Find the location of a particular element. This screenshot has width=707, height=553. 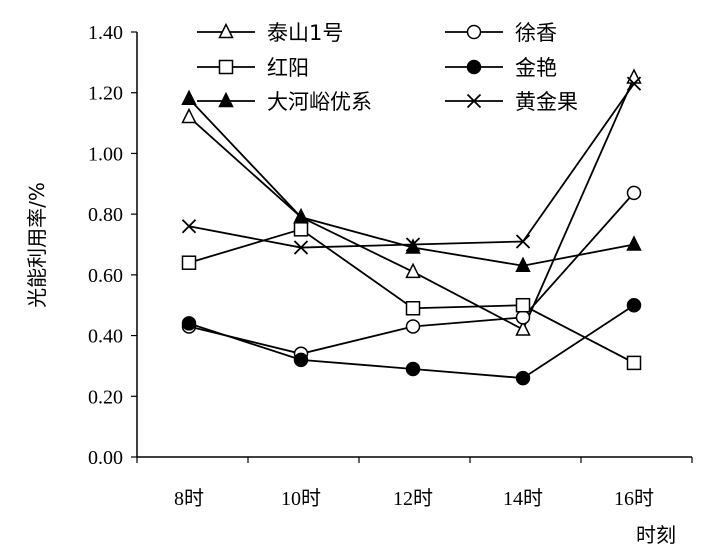

legend-item-5: 大河峪优系 is located at coordinates (284, 102).